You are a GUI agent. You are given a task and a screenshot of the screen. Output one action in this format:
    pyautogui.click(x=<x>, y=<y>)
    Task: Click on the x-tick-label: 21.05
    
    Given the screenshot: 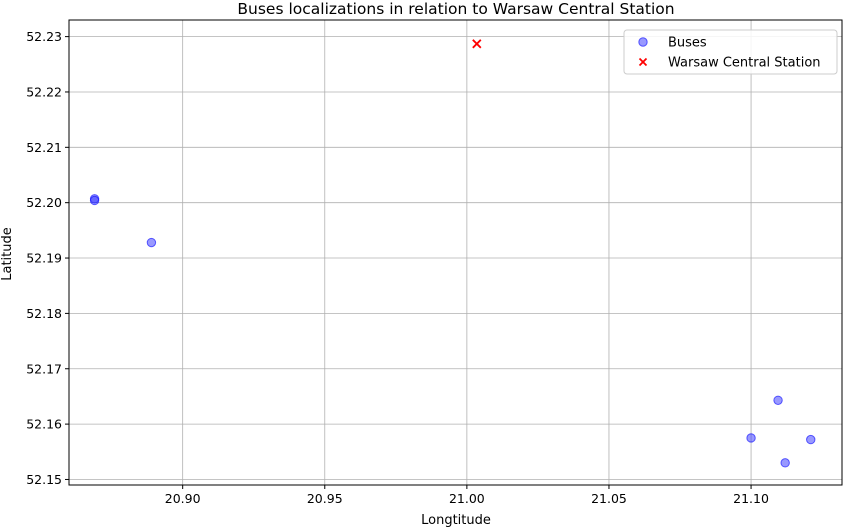 What is the action you would take?
    pyautogui.click(x=609, y=498)
    